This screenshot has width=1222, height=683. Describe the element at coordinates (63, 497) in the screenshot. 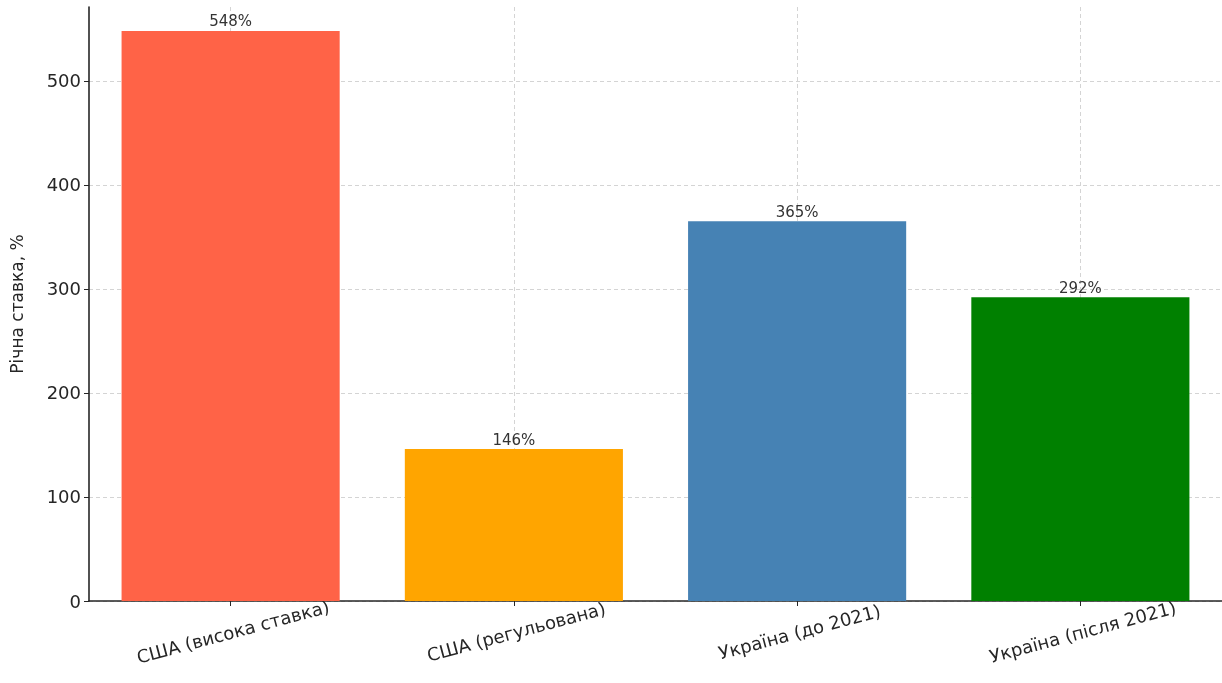

I see `y-tick-label: 100` at that location.